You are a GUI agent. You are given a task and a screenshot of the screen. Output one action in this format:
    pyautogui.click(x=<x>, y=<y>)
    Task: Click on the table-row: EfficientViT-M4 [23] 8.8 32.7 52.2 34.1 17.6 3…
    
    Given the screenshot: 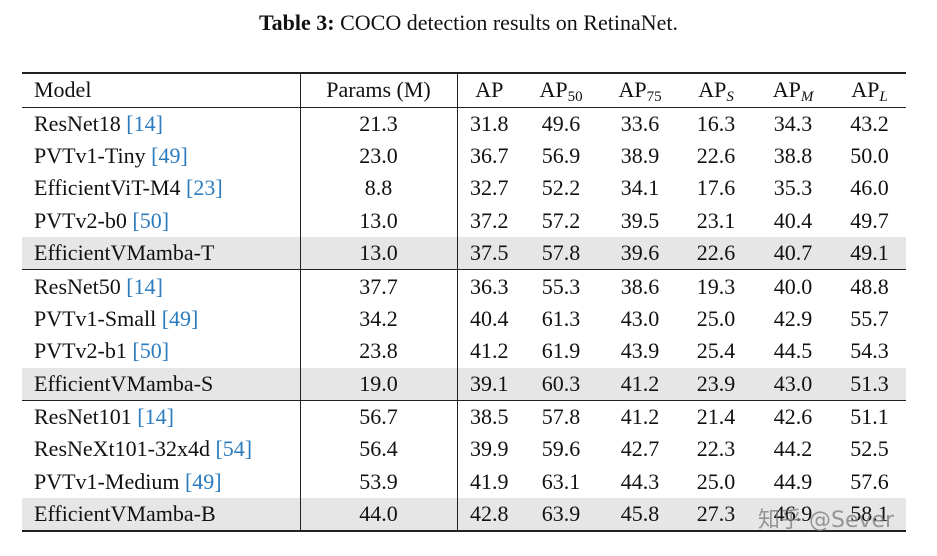 What is the action you would take?
    pyautogui.click(x=464, y=188)
    